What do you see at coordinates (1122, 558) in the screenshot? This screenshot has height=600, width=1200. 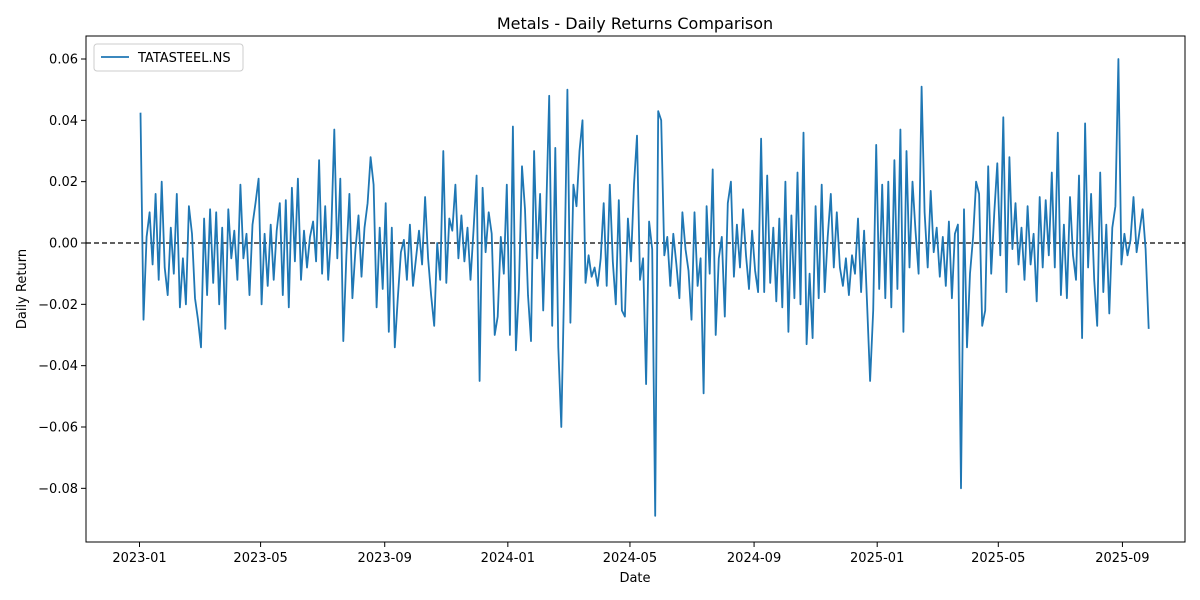 I see `x-tick-label: 2025-09` at bounding box center [1122, 558].